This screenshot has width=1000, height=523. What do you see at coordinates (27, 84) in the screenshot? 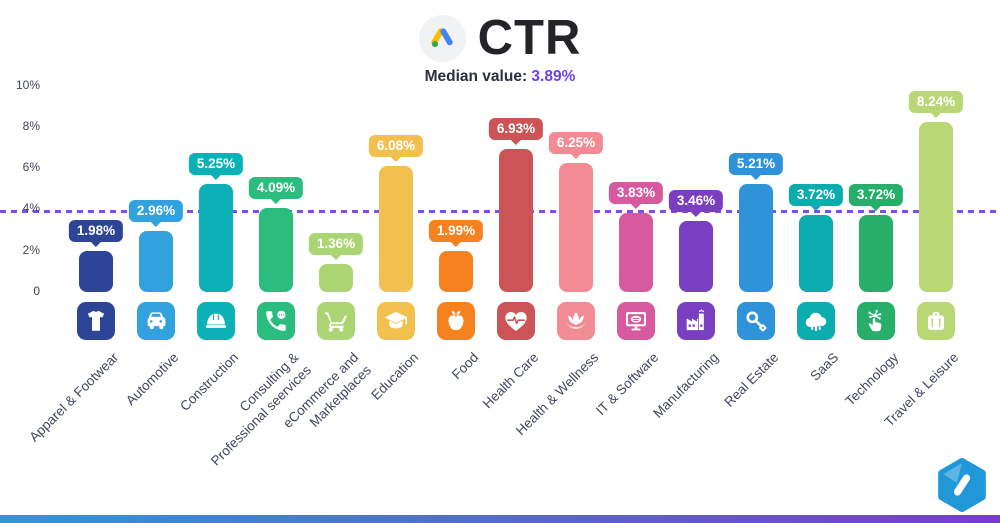
I see `y-axis-tick: 10%` at bounding box center [27, 84].